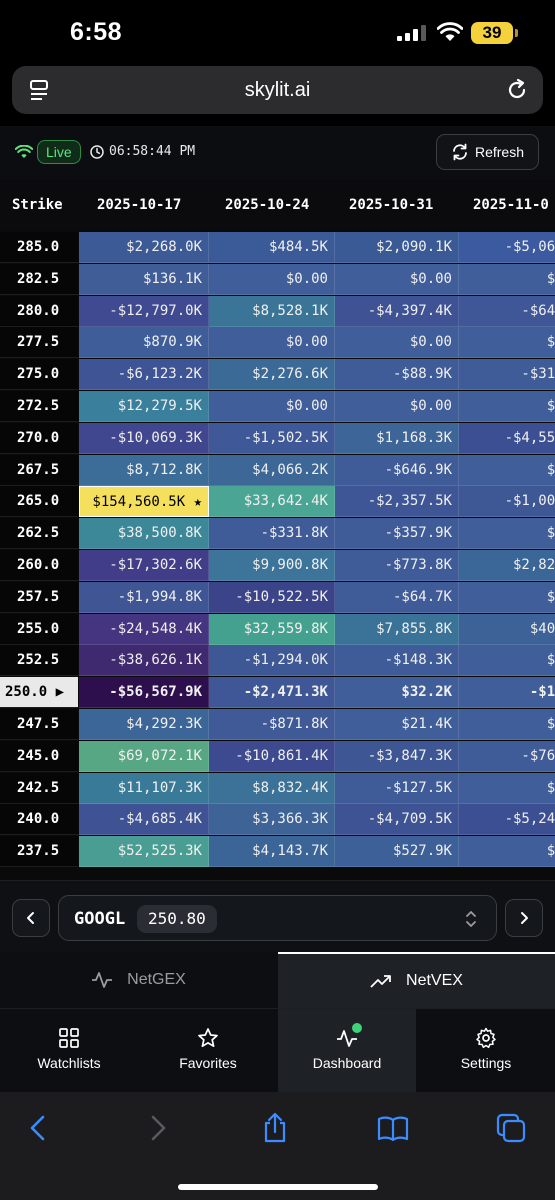 This screenshot has height=1200, width=555. What do you see at coordinates (391, 205) in the screenshot?
I see `column-header-expiry: 2025-10-31` at bounding box center [391, 205].